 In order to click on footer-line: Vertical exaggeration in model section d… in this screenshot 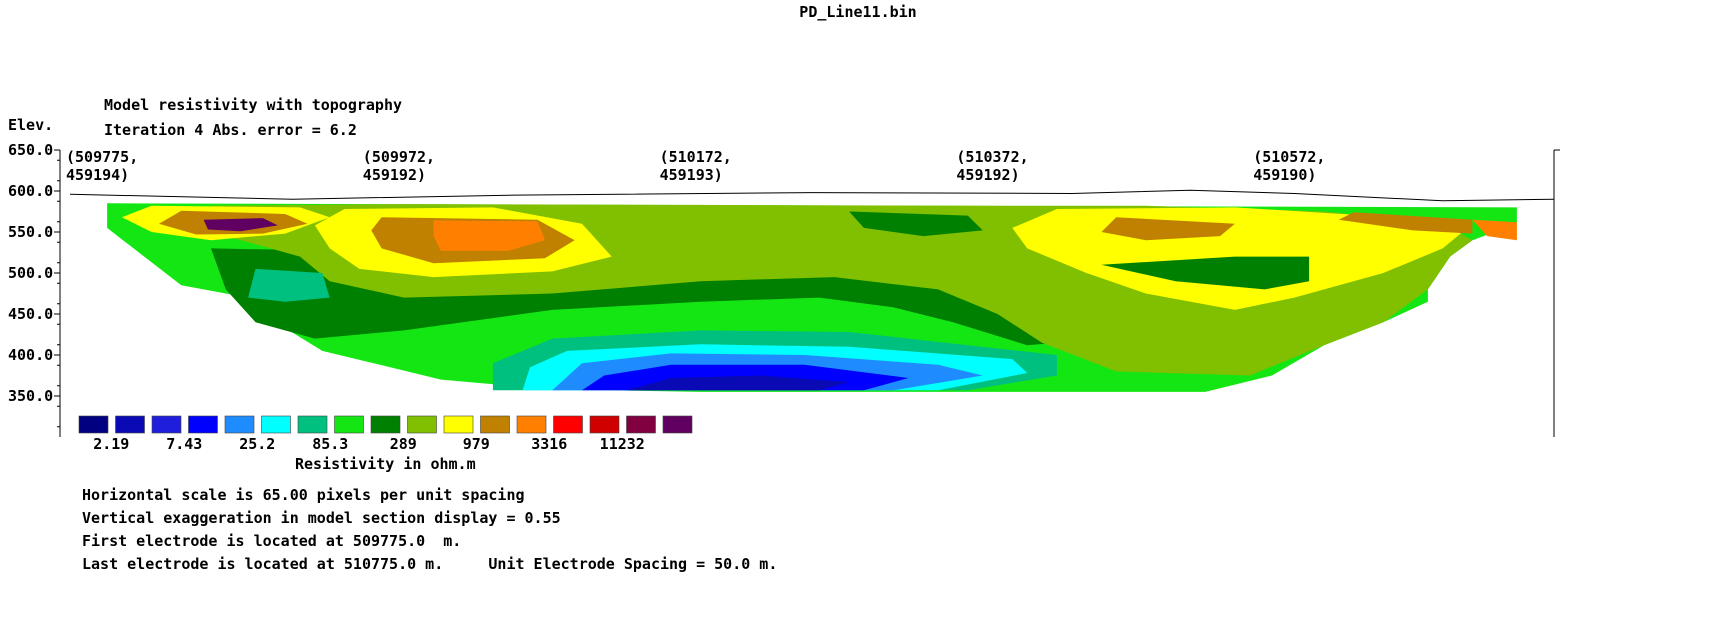, I will do `click(321, 518)`.